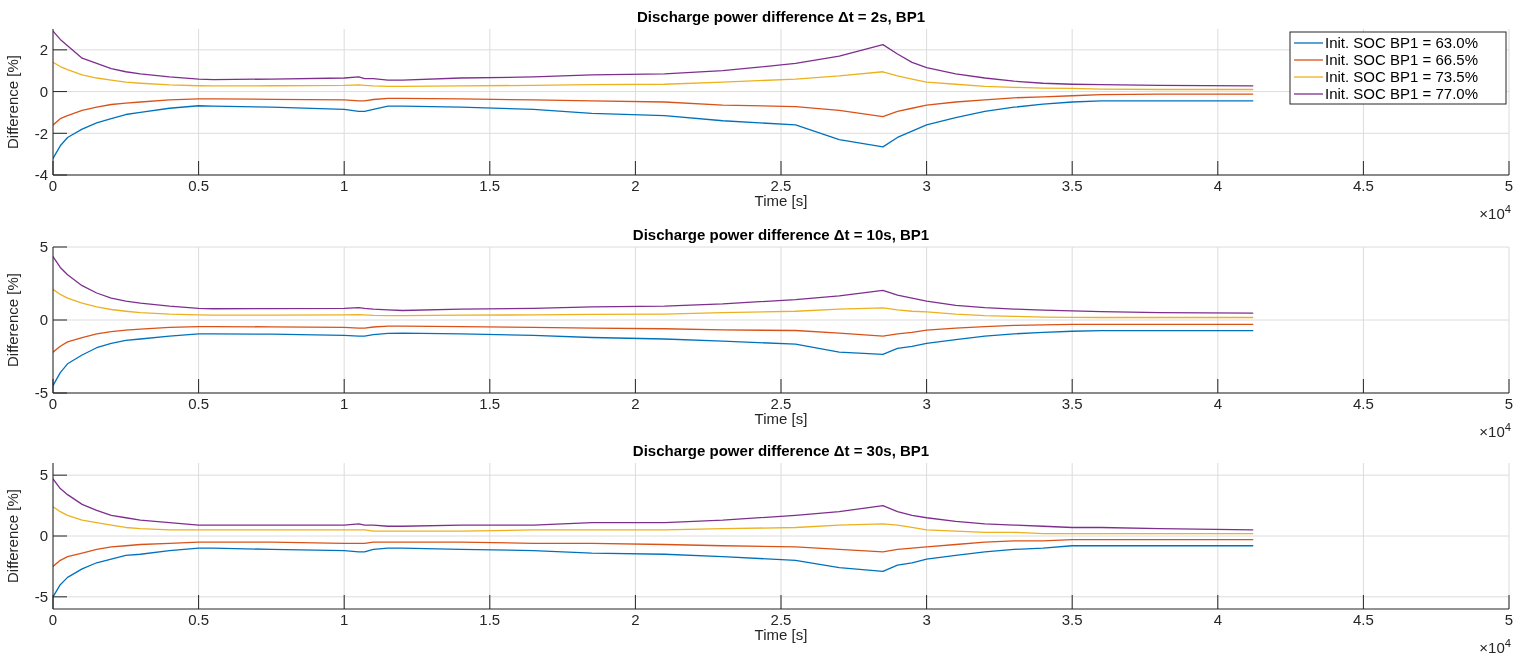  I want to click on chart-title: Discharge power difference Δt = 2s, BP1, so click(781, 16).